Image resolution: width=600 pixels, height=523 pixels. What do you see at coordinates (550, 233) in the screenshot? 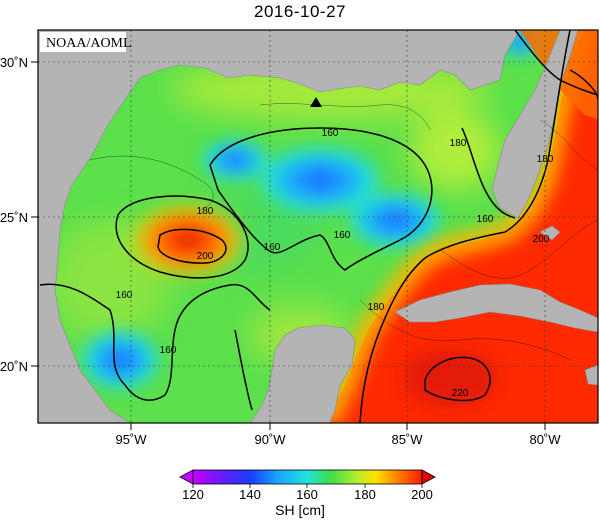
I see `bahamas-land` at bounding box center [550, 233].